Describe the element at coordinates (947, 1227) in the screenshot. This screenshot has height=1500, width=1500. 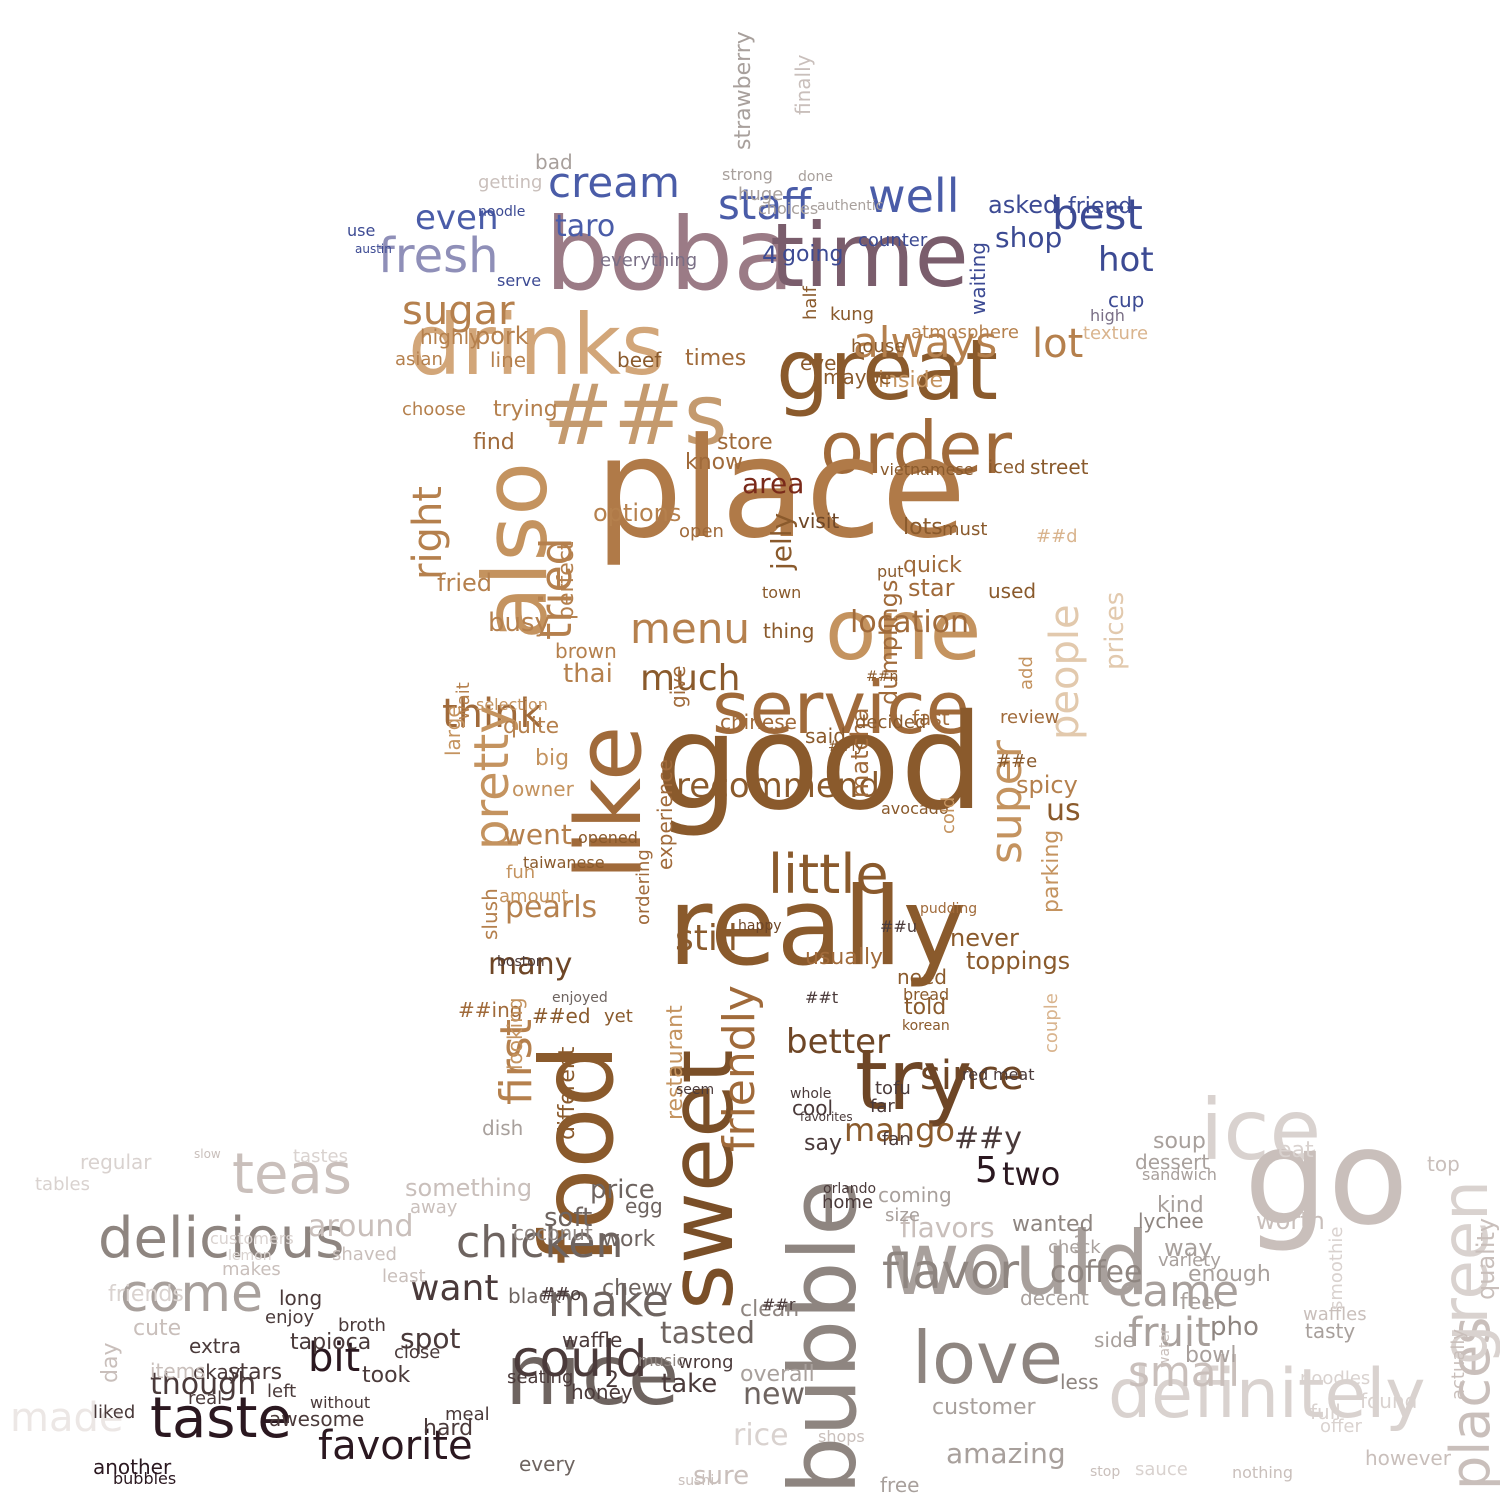
I see `cloud-word: flavors` at that location.